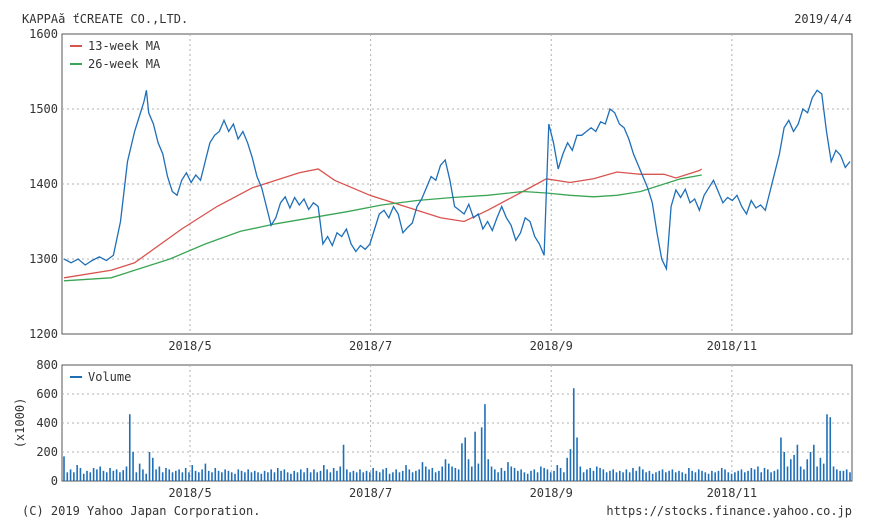 Image resolution: width=870 pixels, height=527 pixels. What do you see at coordinates (54, 481) in the screenshot?
I see `volume-y-tick-label: 0` at bounding box center [54, 481].